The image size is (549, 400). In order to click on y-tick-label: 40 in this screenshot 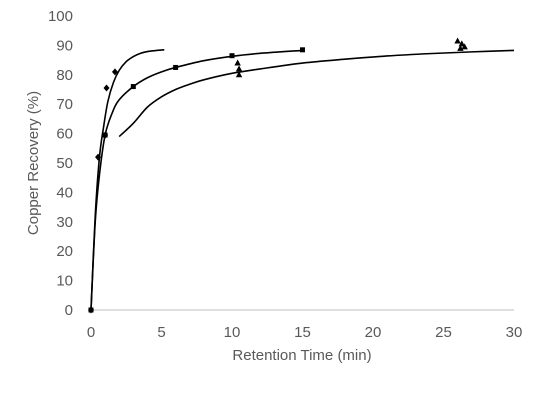, I will do `click(64, 192)`.